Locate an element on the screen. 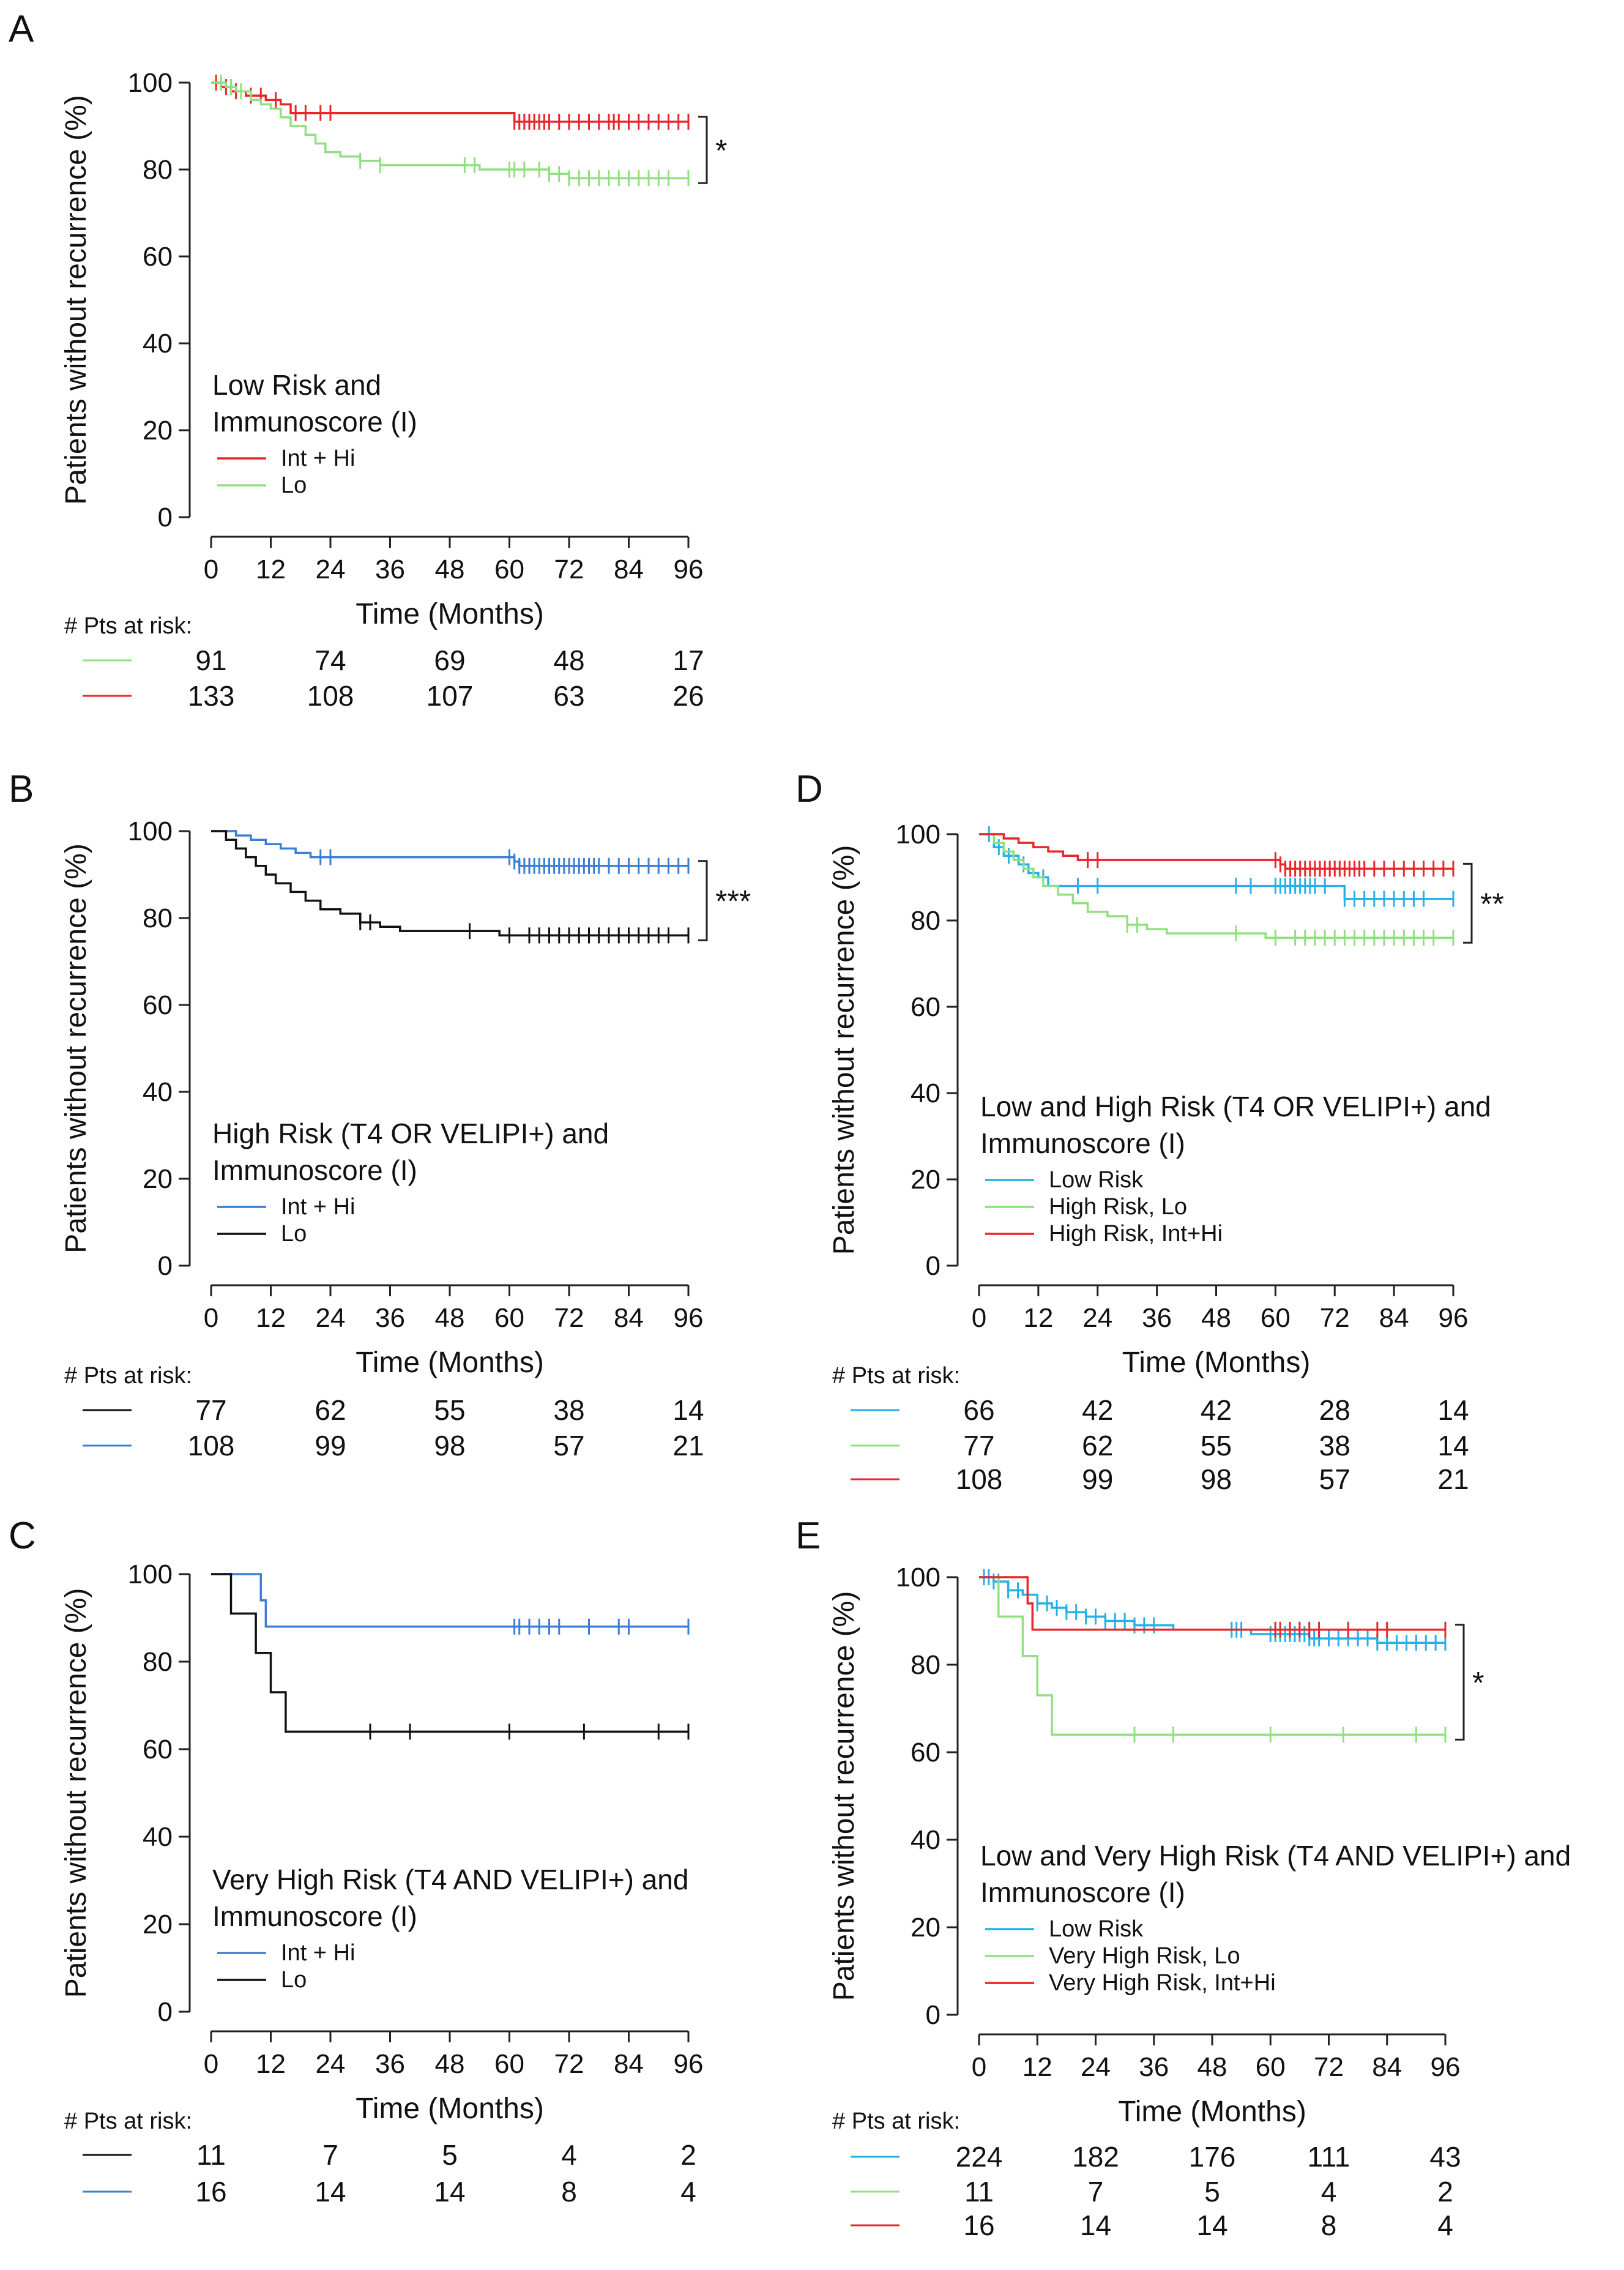  panel-letter: C is located at coordinates (22, 1536).